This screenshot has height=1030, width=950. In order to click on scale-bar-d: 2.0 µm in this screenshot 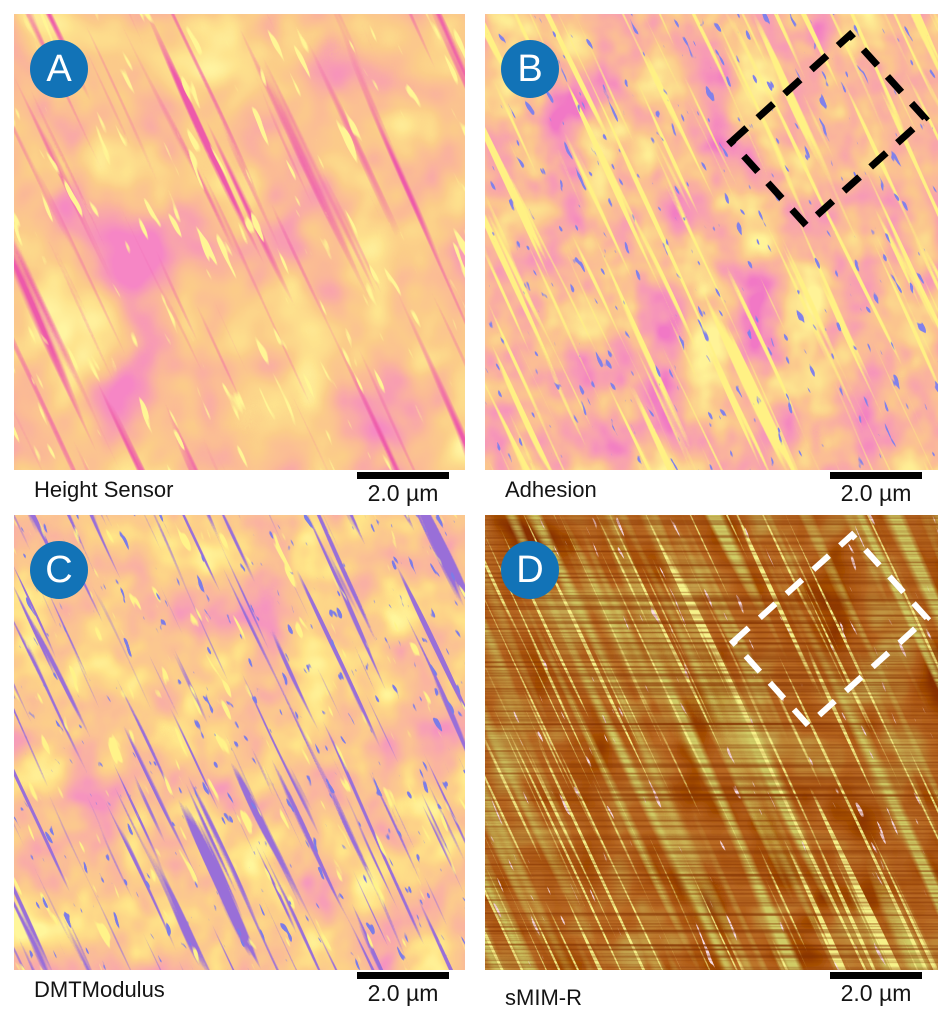, I will do `click(876, 989)`.